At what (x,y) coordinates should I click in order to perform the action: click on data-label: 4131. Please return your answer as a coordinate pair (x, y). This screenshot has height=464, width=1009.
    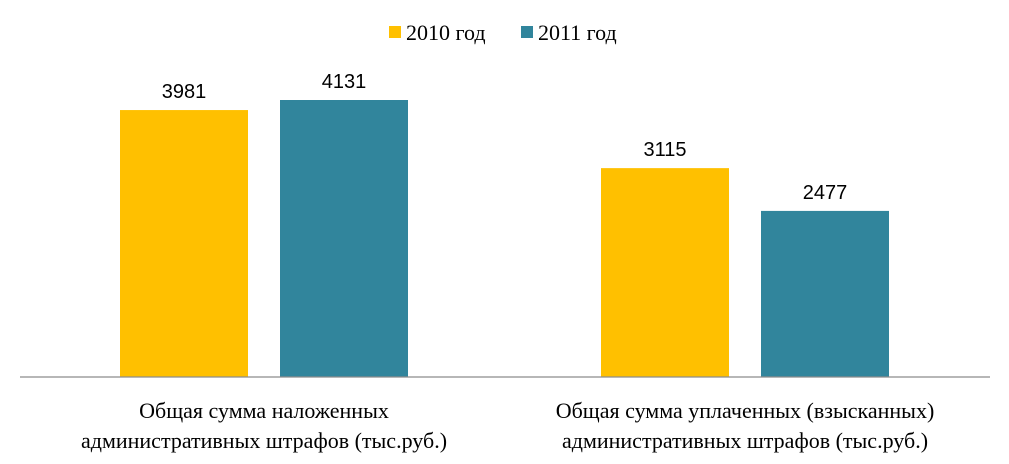
    Looking at the image, I should click on (344, 82).